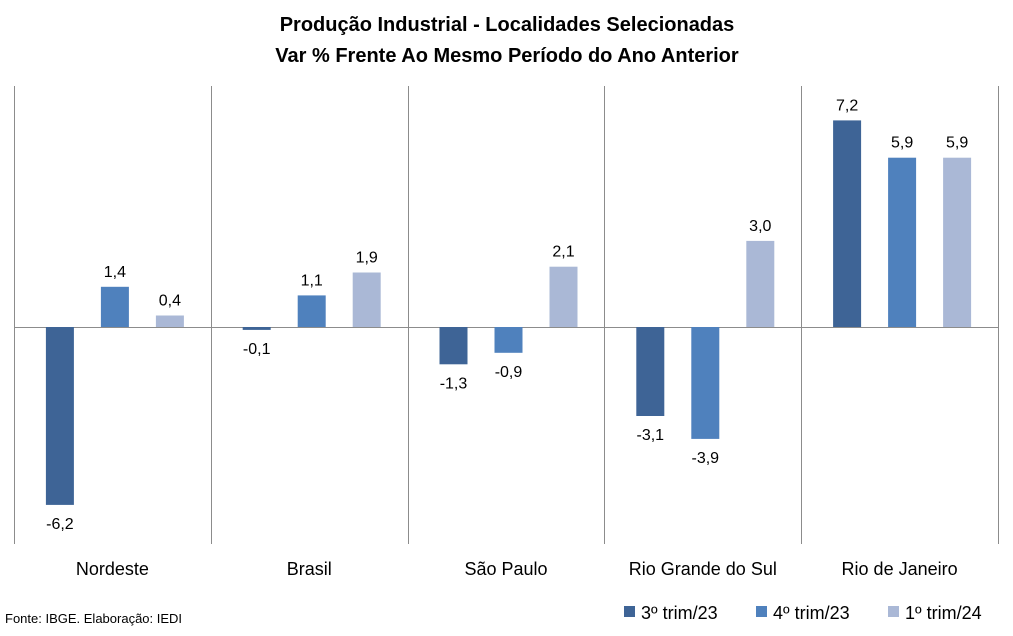  I want to click on data-label: 7,2, so click(847, 105).